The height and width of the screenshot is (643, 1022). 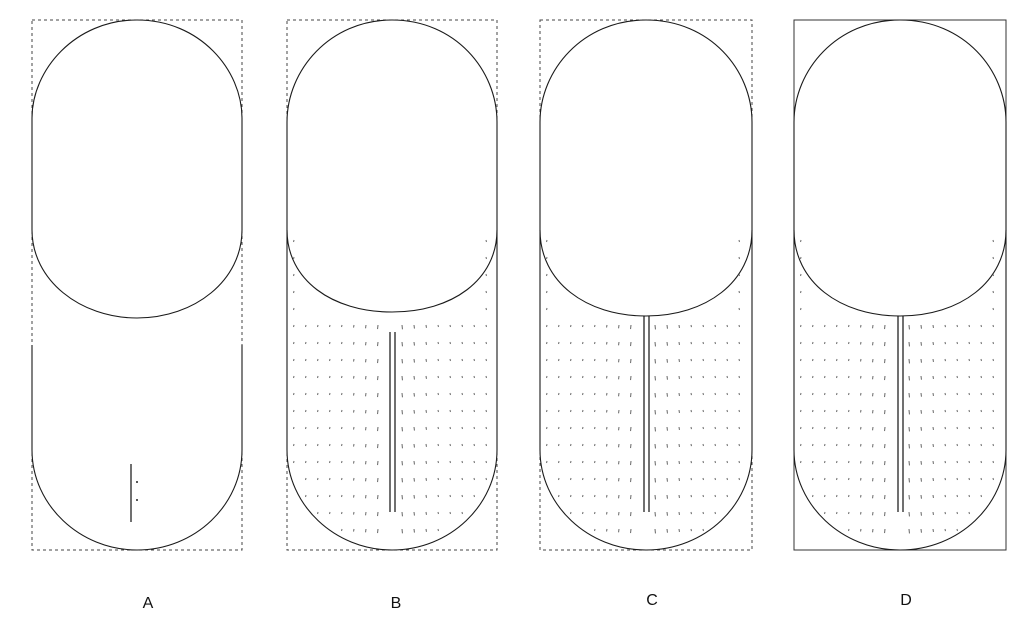 I want to click on panel-label-b: B, so click(x=396, y=603).